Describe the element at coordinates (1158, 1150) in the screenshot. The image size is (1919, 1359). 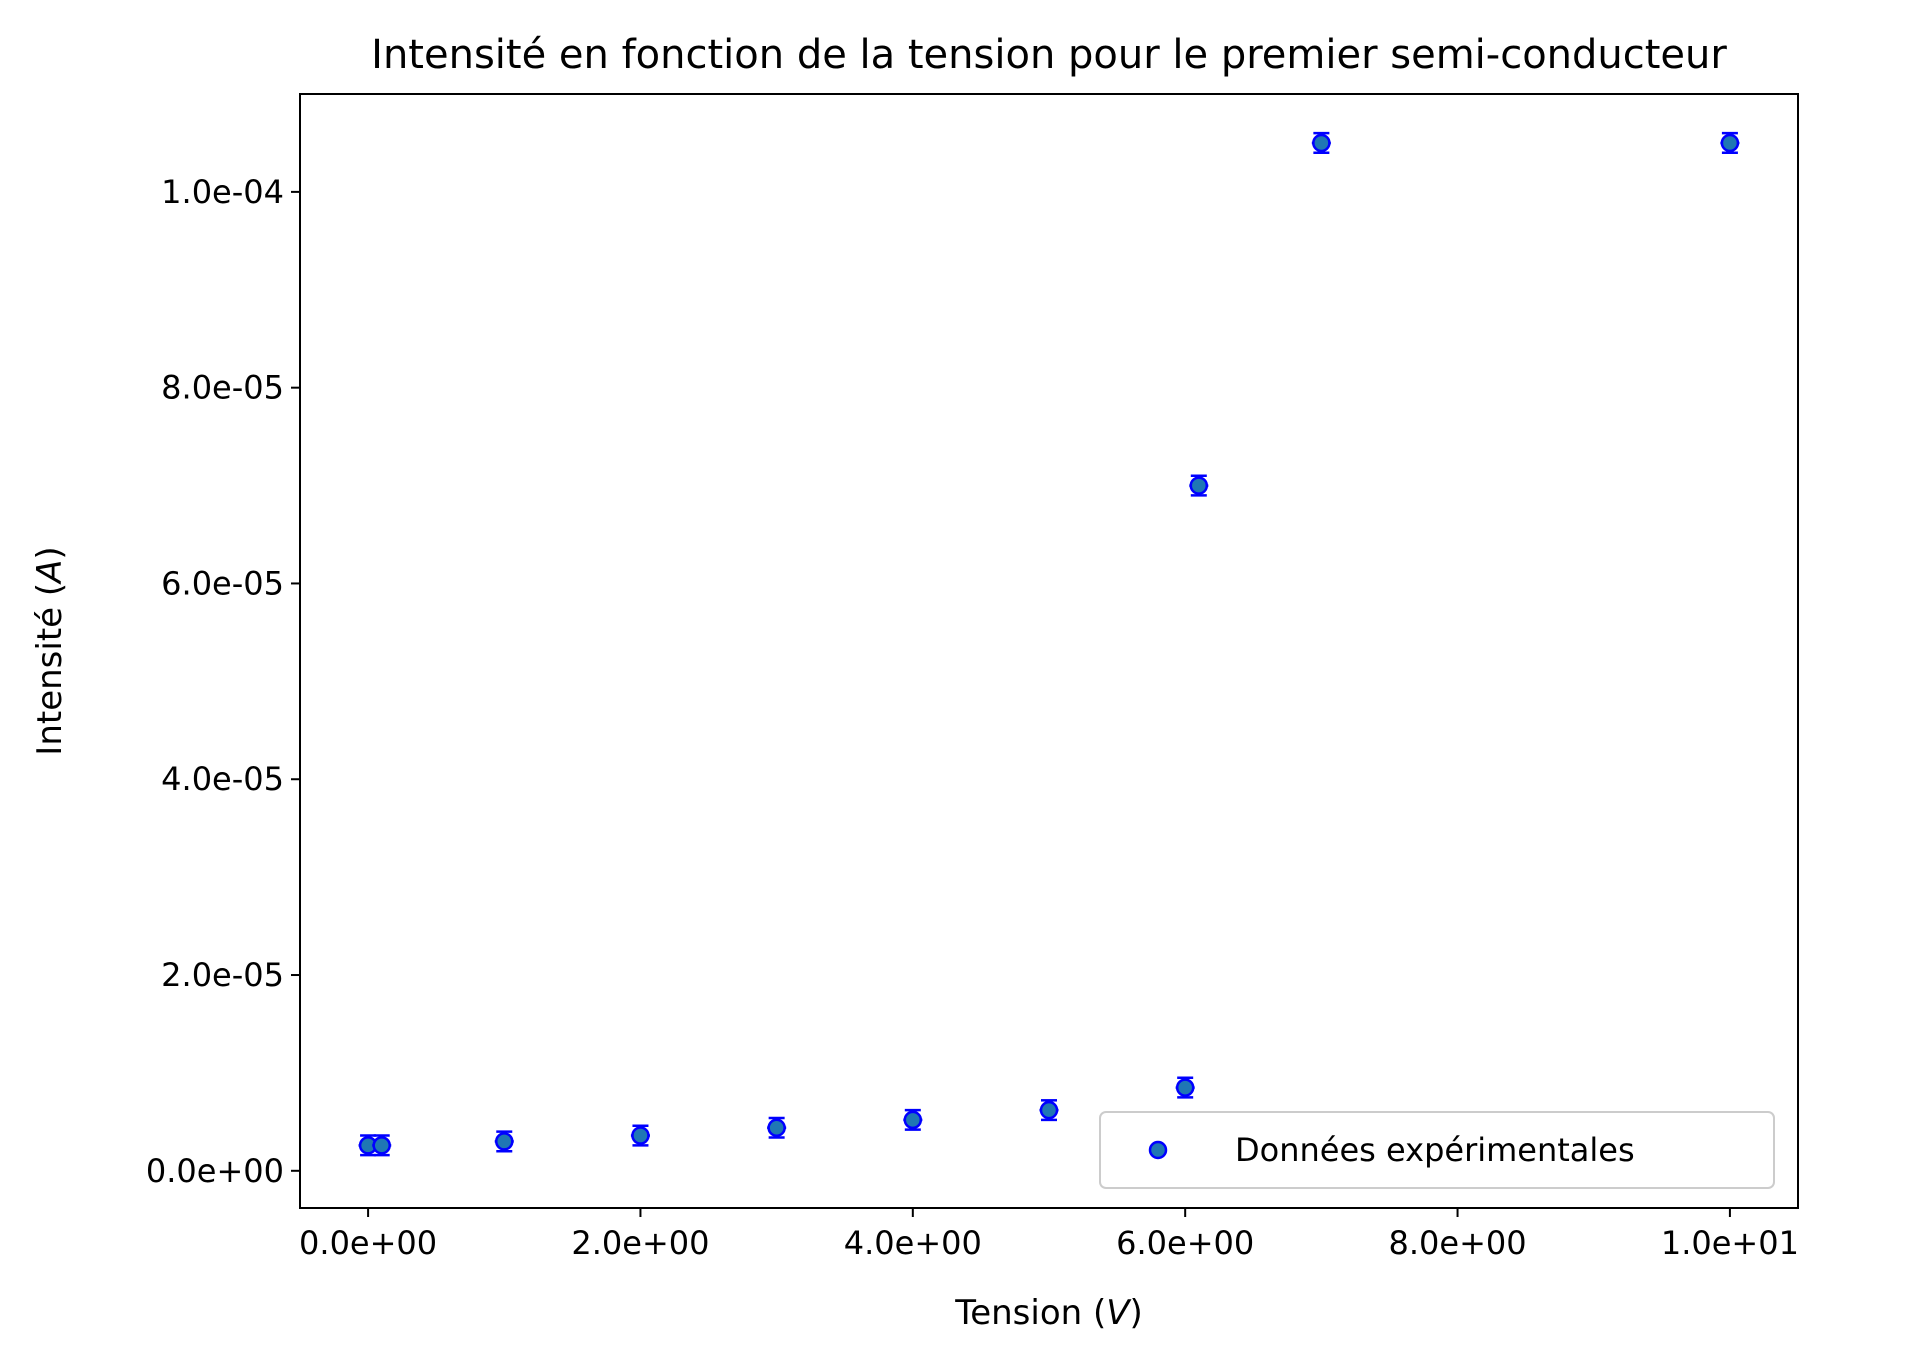
I see `legend-marker` at that location.